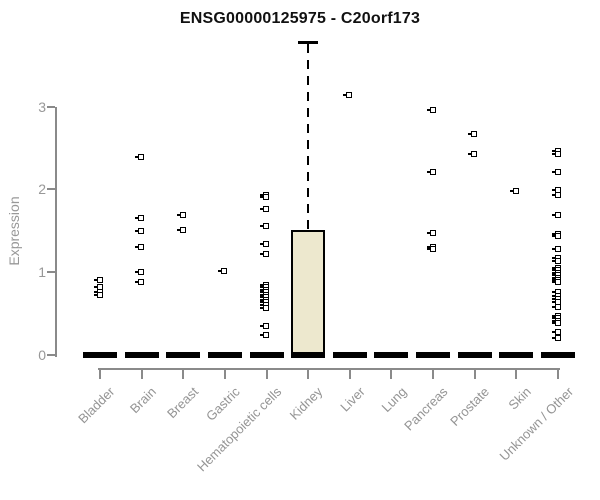 This screenshot has width=600, height=500. Describe the element at coordinates (222, 404) in the screenshot. I see `x-tick-label-gastric: Gastric` at that location.